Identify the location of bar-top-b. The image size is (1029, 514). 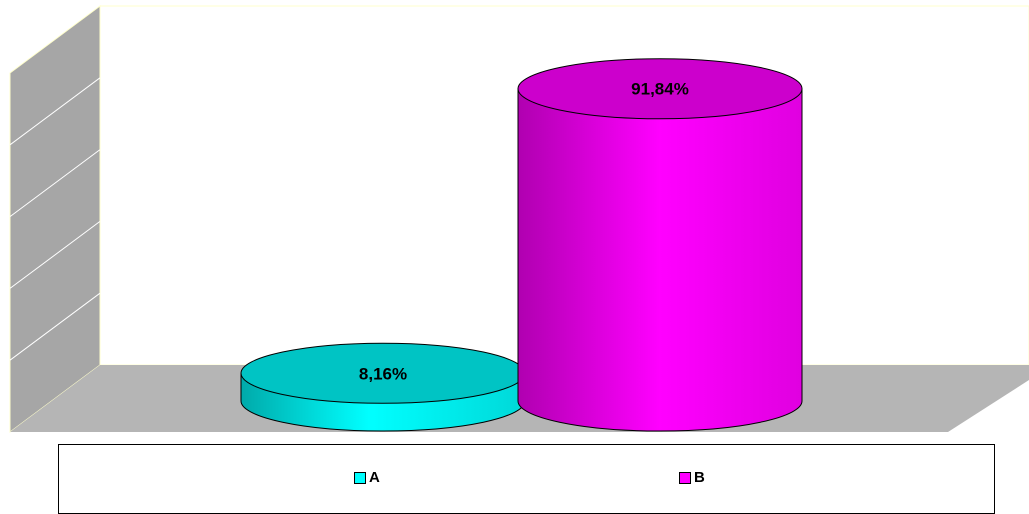
(660, 89).